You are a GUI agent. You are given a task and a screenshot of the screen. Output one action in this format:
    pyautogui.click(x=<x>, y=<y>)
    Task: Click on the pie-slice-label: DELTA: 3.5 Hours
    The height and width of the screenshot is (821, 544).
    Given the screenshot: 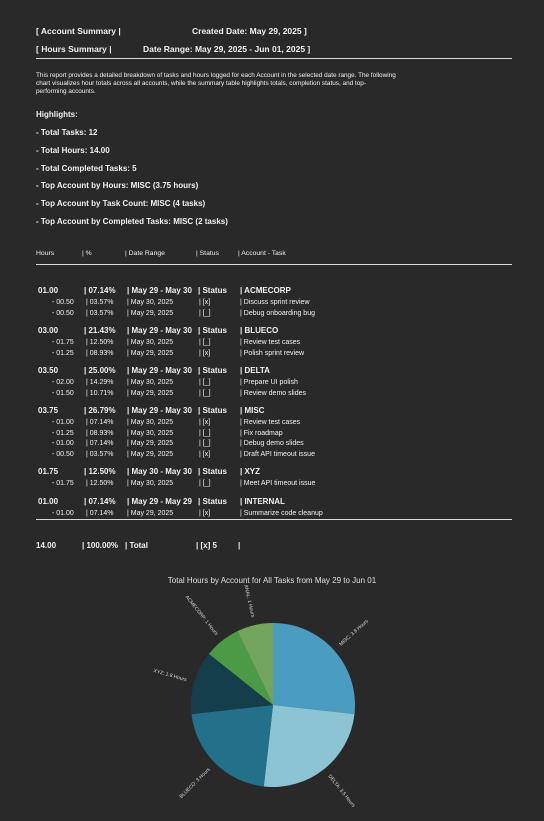 What is the action you would take?
    pyautogui.click(x=342, y=791)
    